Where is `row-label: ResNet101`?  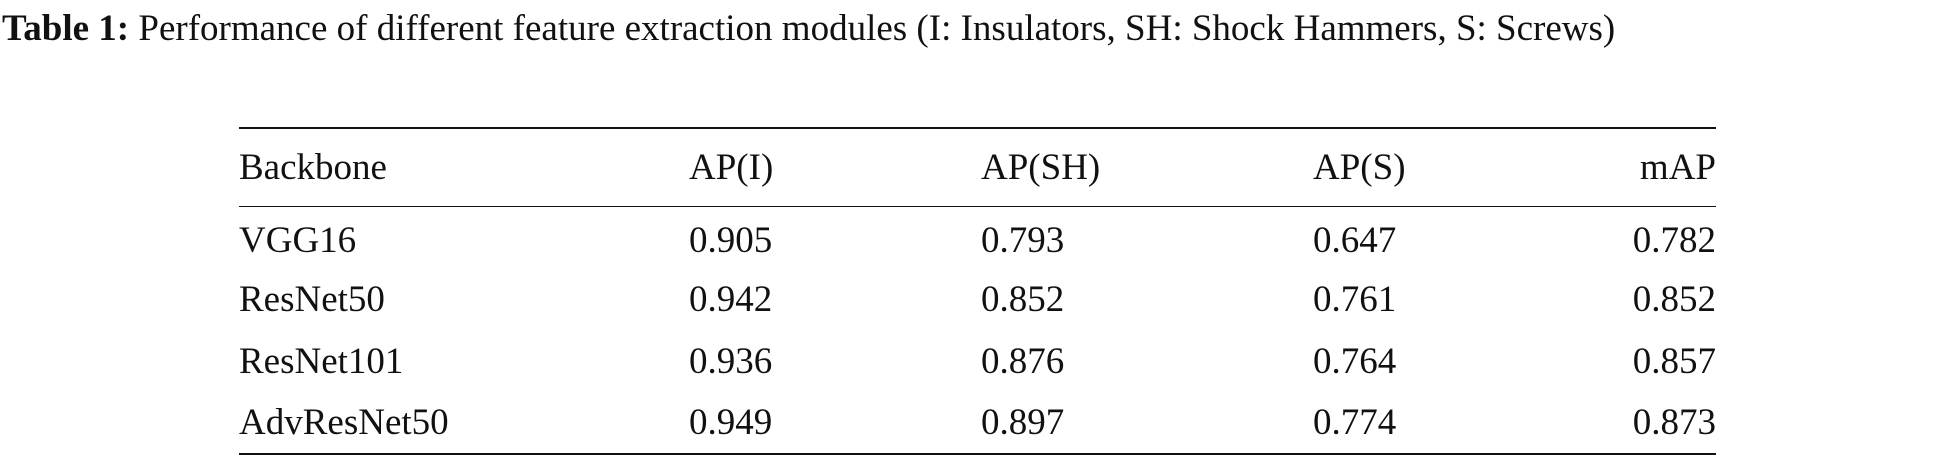 row-label: ResNet101 is located at coordinates (321, 361).